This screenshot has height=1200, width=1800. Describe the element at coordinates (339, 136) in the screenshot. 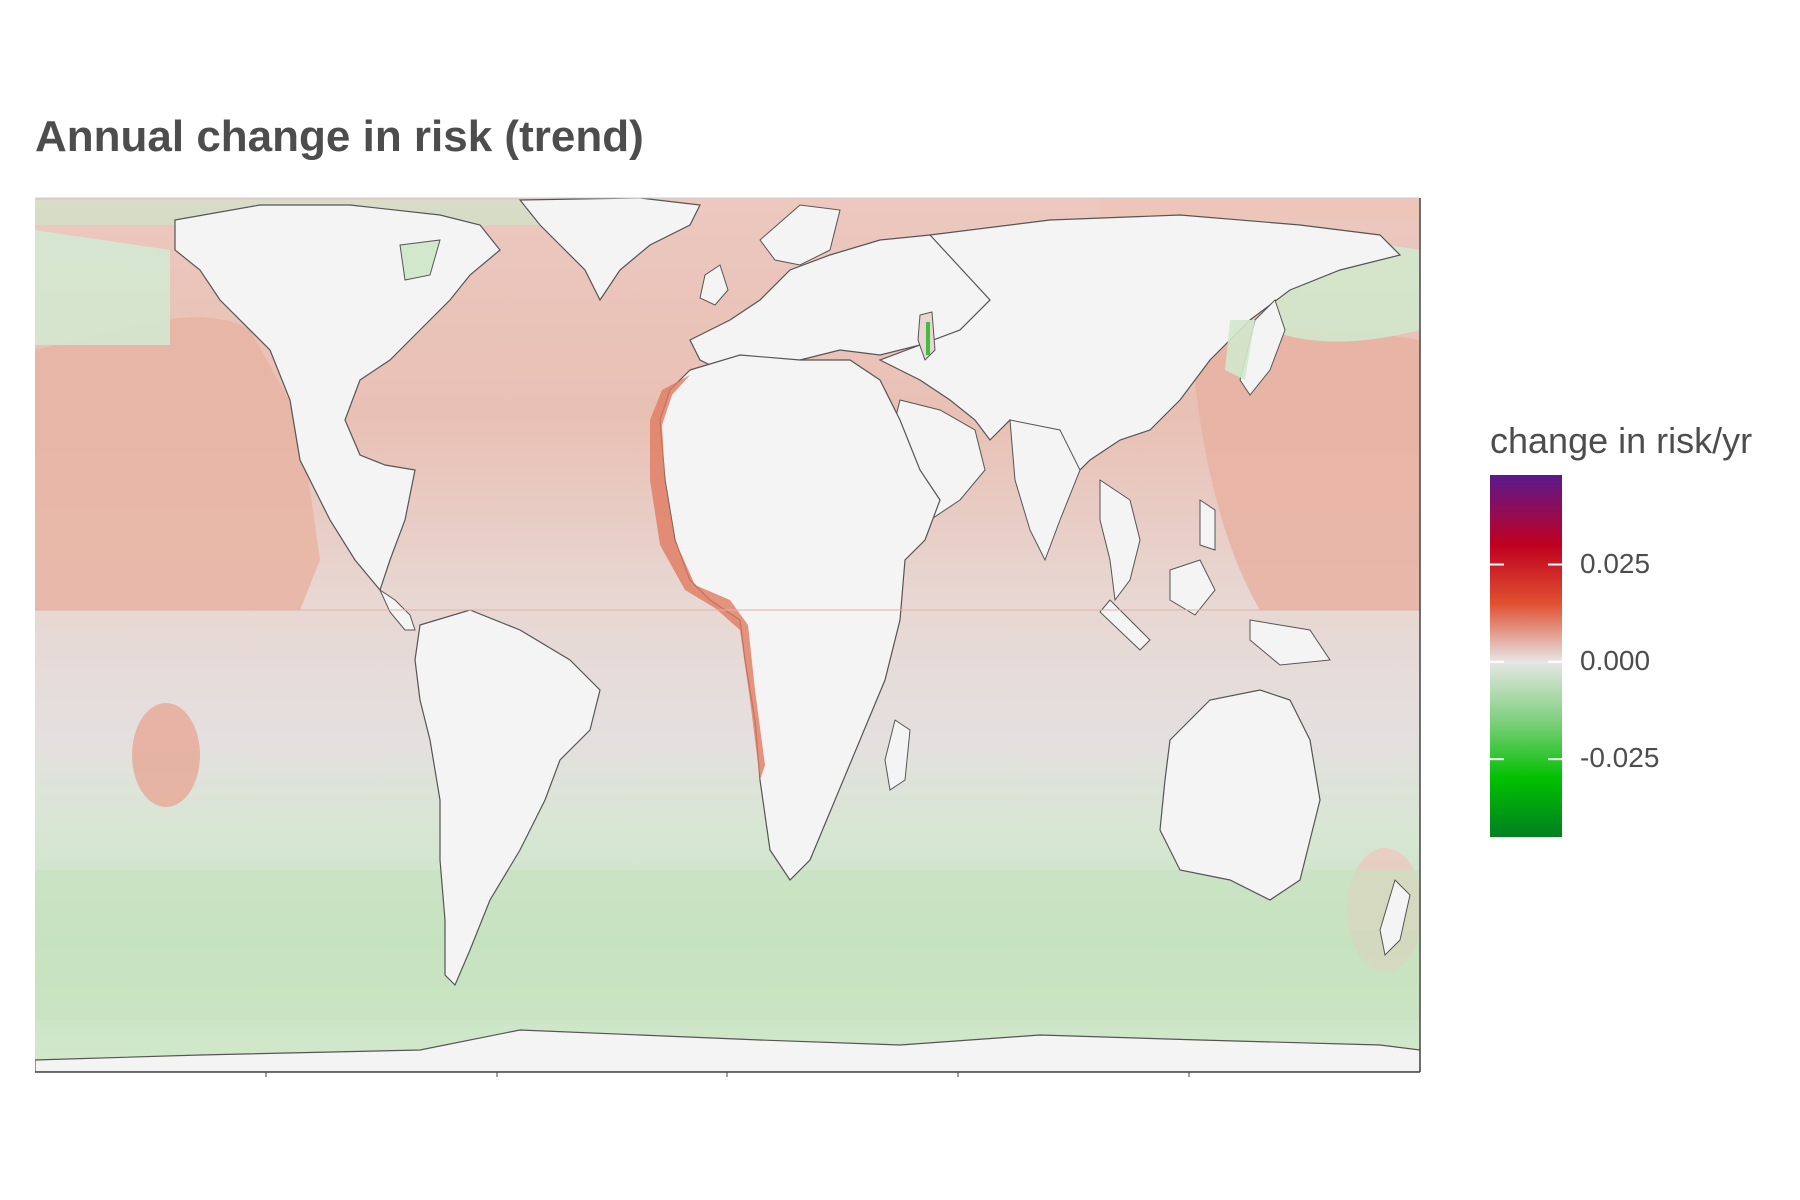

I see `chart-title: Annual change in risk (trend)` at that location.